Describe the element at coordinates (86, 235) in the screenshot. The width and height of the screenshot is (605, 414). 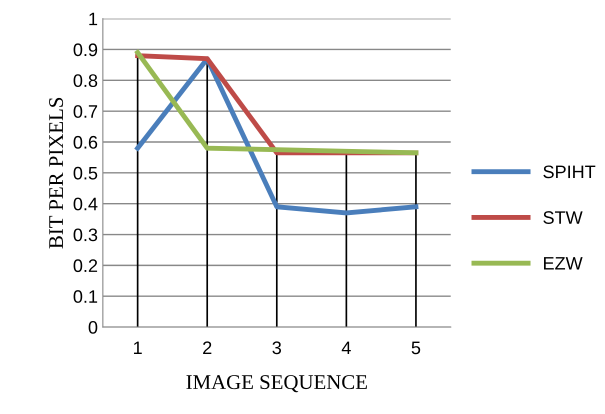
I see `y-tick-label: 0.3` at that location.